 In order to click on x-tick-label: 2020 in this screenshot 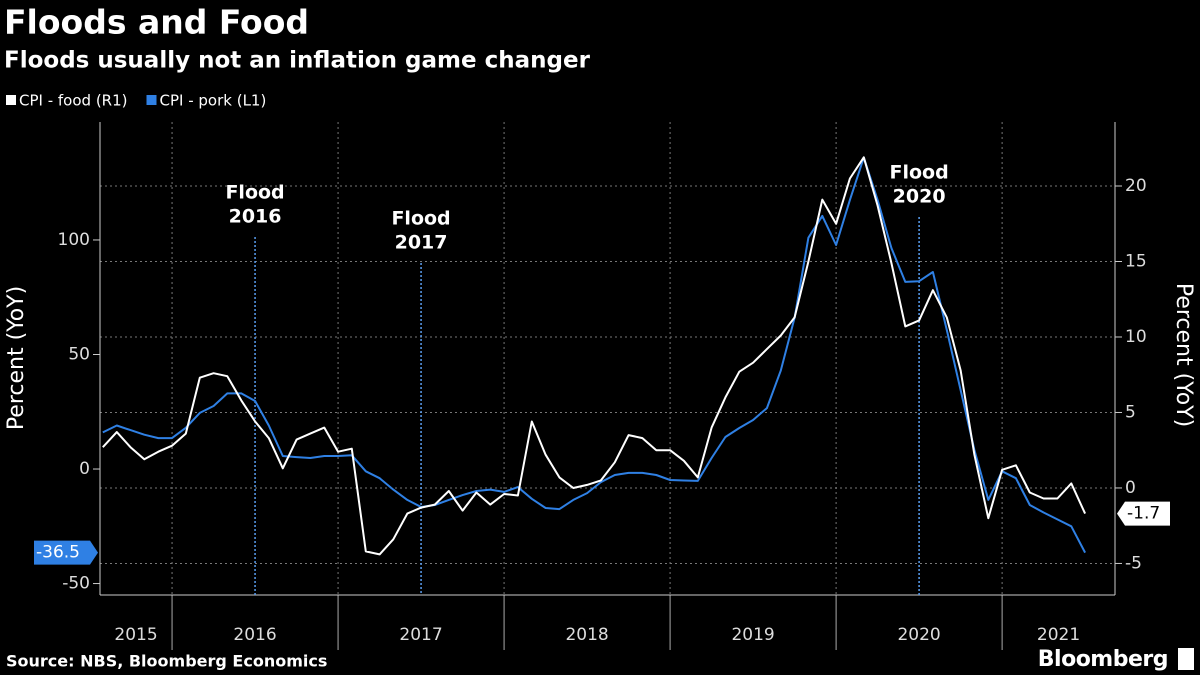, I will do `click(918, 635)`.